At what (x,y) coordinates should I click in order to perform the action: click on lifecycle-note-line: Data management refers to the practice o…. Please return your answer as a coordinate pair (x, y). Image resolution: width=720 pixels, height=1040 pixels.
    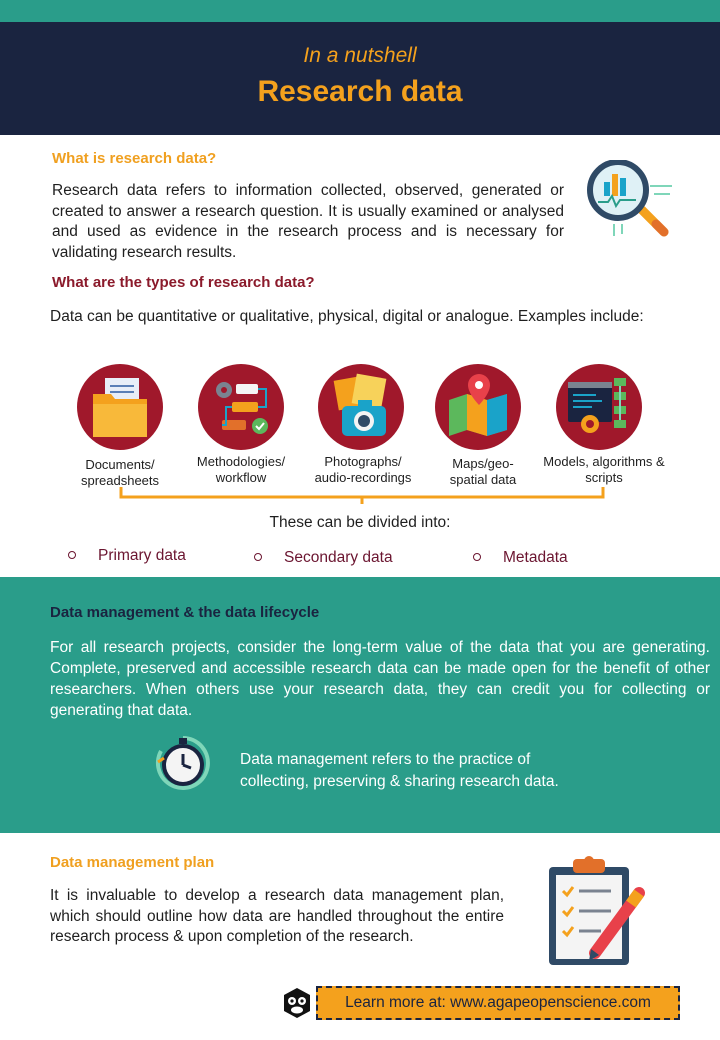
    Looking at the image, I should click on (385, 759).